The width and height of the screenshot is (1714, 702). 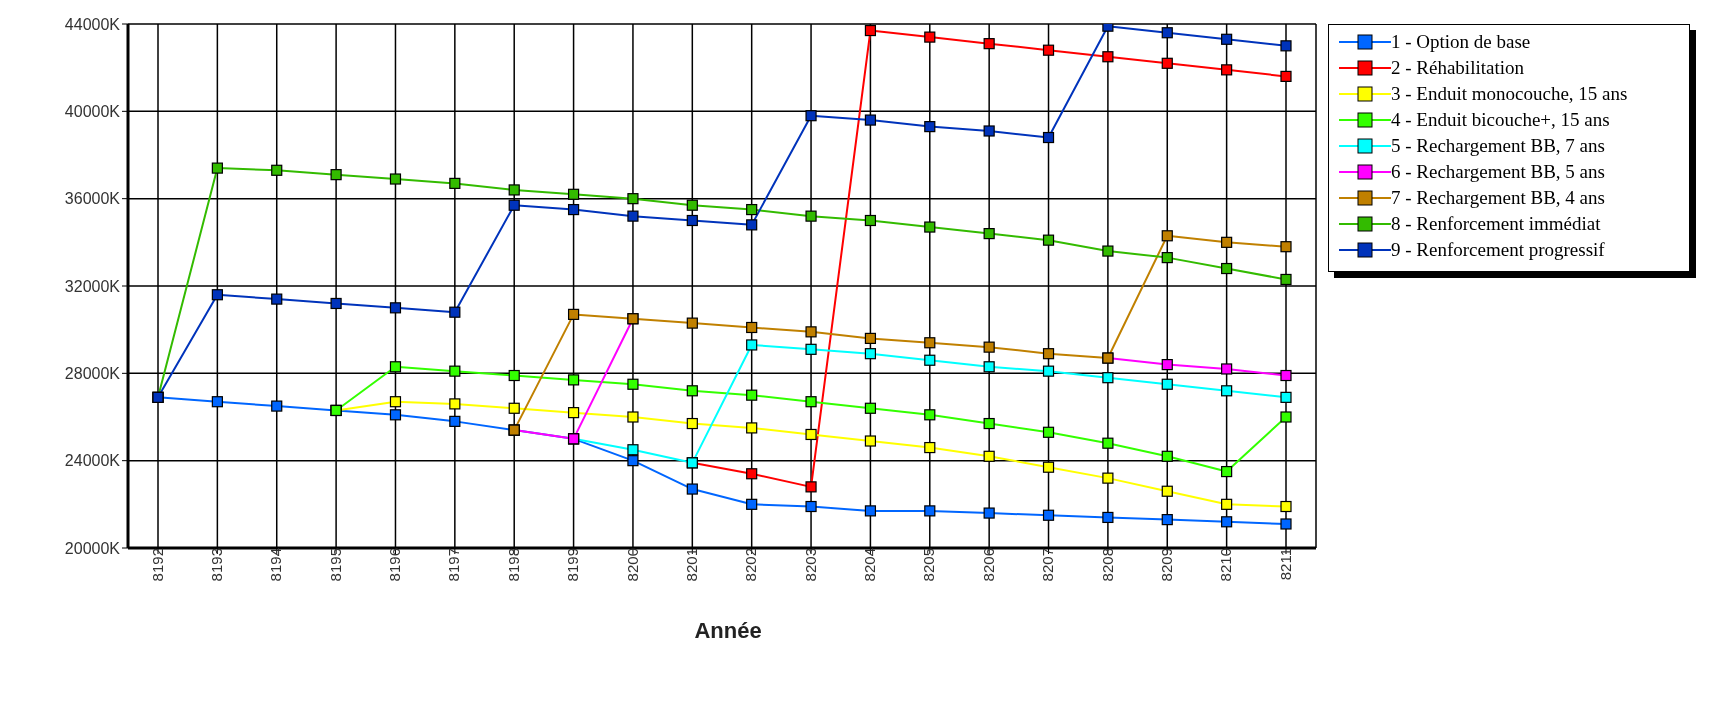 What do you see at coordinates (335, 565) in the screenshot?
I see `x-tick-label: 8195` at bounding box center [335, 565].